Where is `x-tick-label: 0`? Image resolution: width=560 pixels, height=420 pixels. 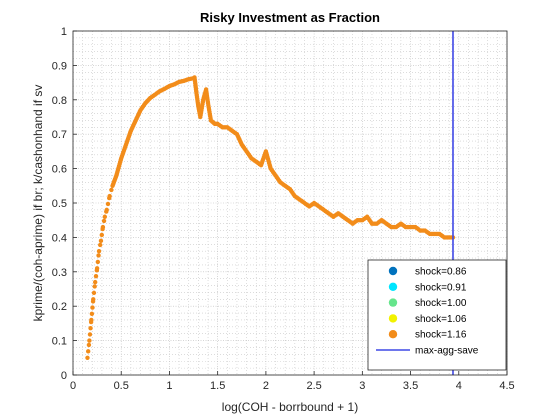 x-tick-label: 0 is located at coordinates (73, 386).